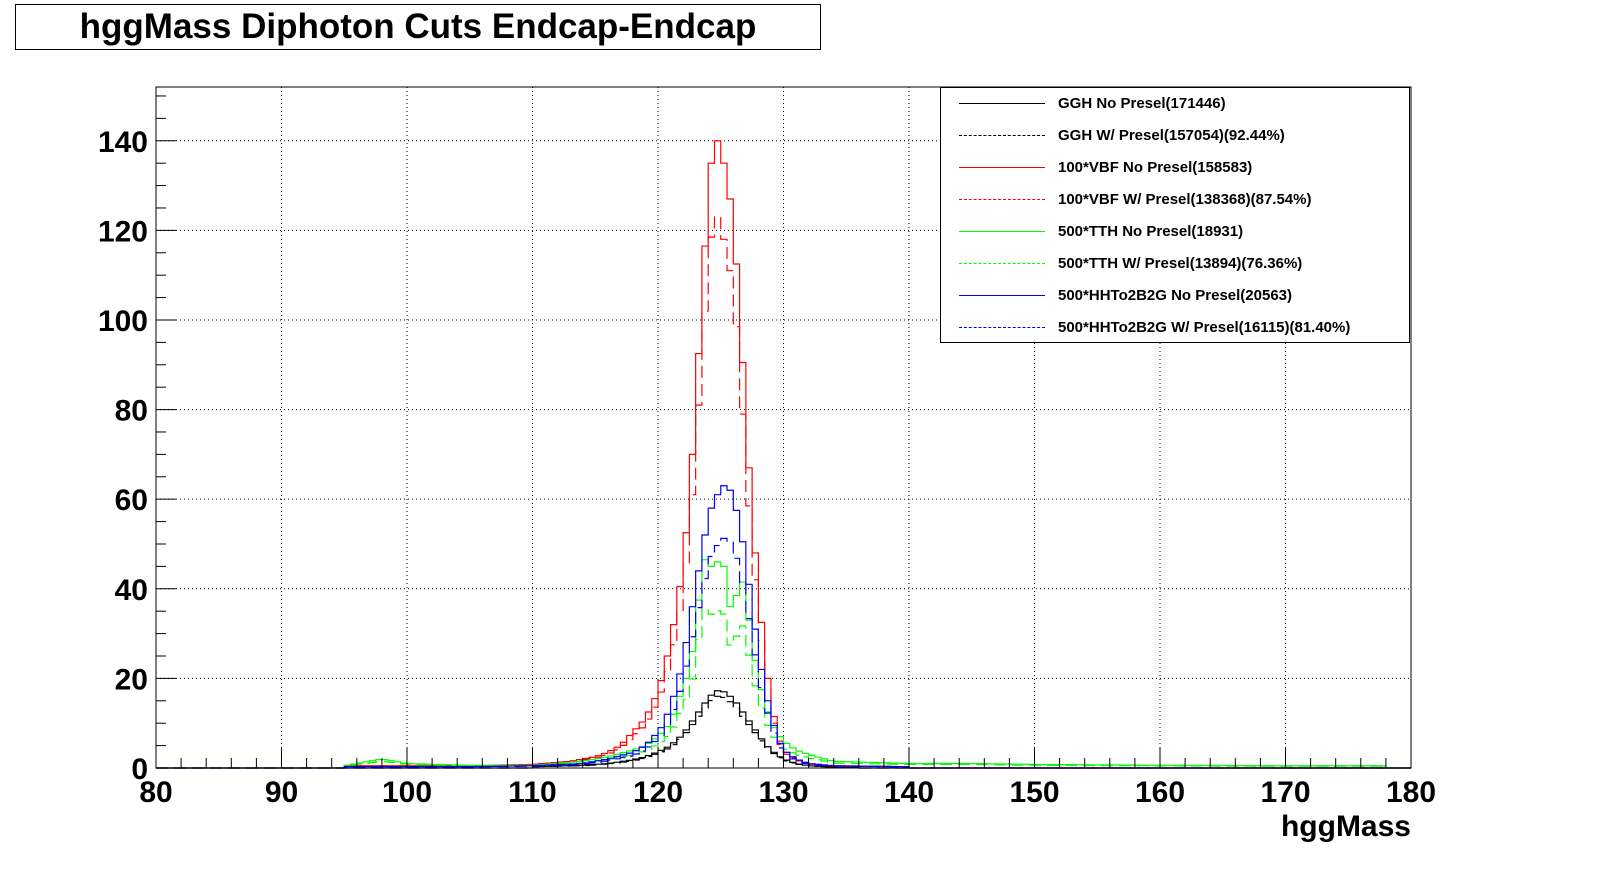 The height and width of the screenshot is (874, 1598). I want to click on legend-label: 100*VBF No Presel(158583), so click(1155, 167).